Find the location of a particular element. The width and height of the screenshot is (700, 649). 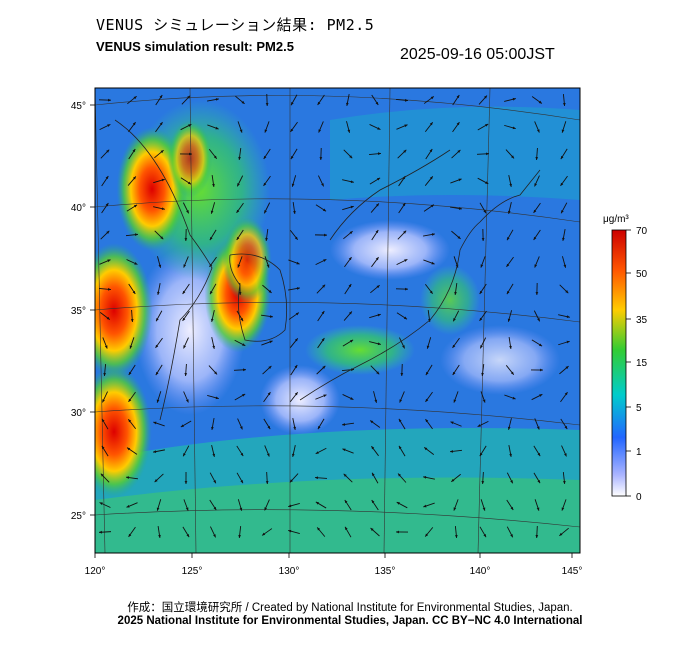

colorbar-label-50: 50 is located at coordinates (642, 274).